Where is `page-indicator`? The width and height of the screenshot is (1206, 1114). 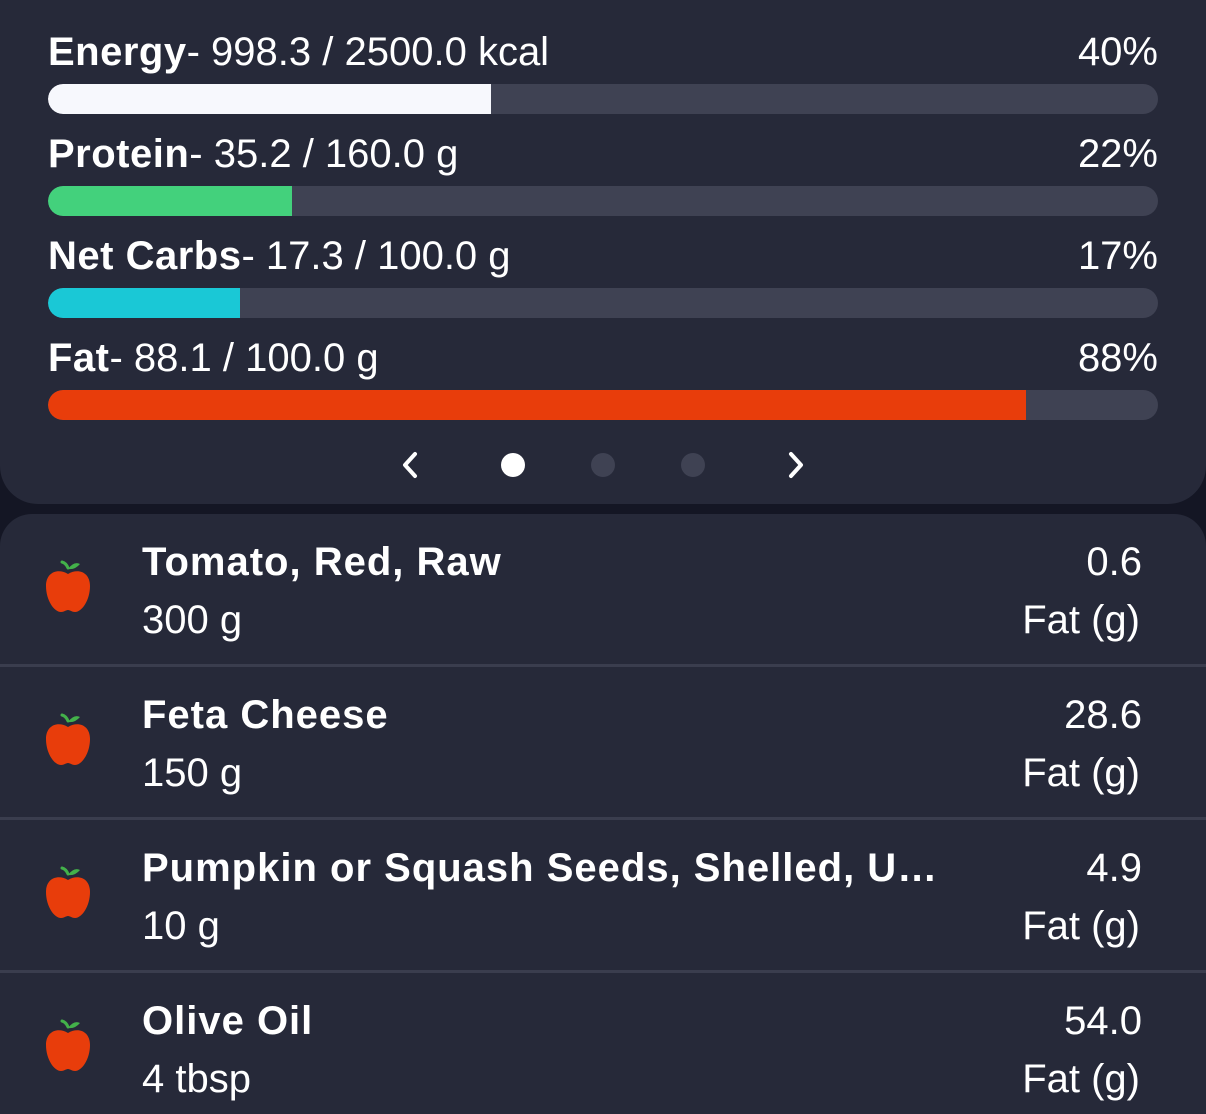
page-indicator is located at coordinates (603, 465).